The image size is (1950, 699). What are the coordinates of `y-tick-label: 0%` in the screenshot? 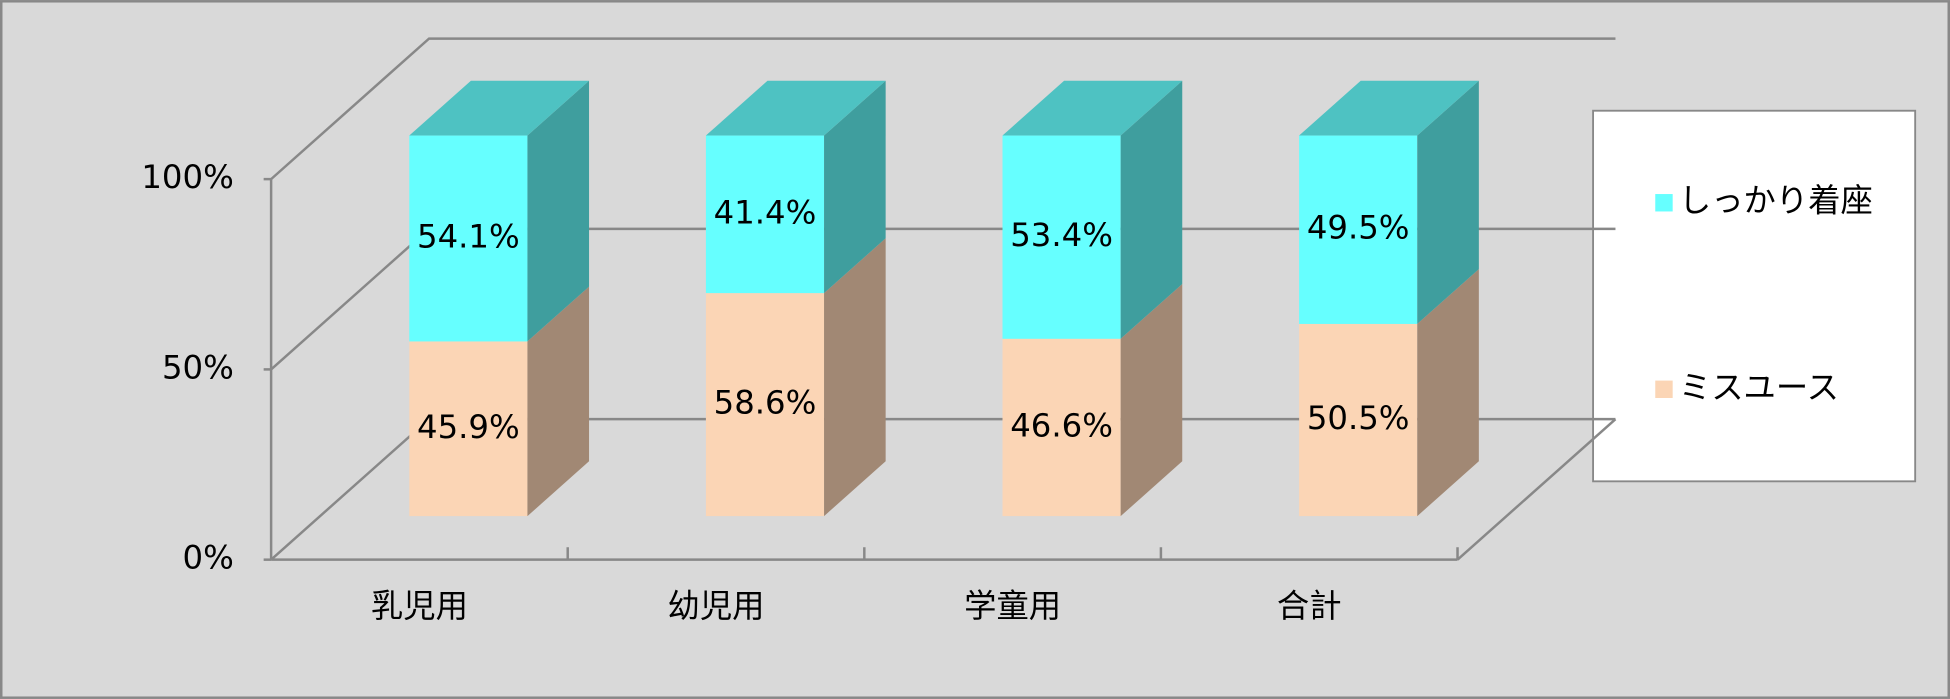 It's located at (208, 558).